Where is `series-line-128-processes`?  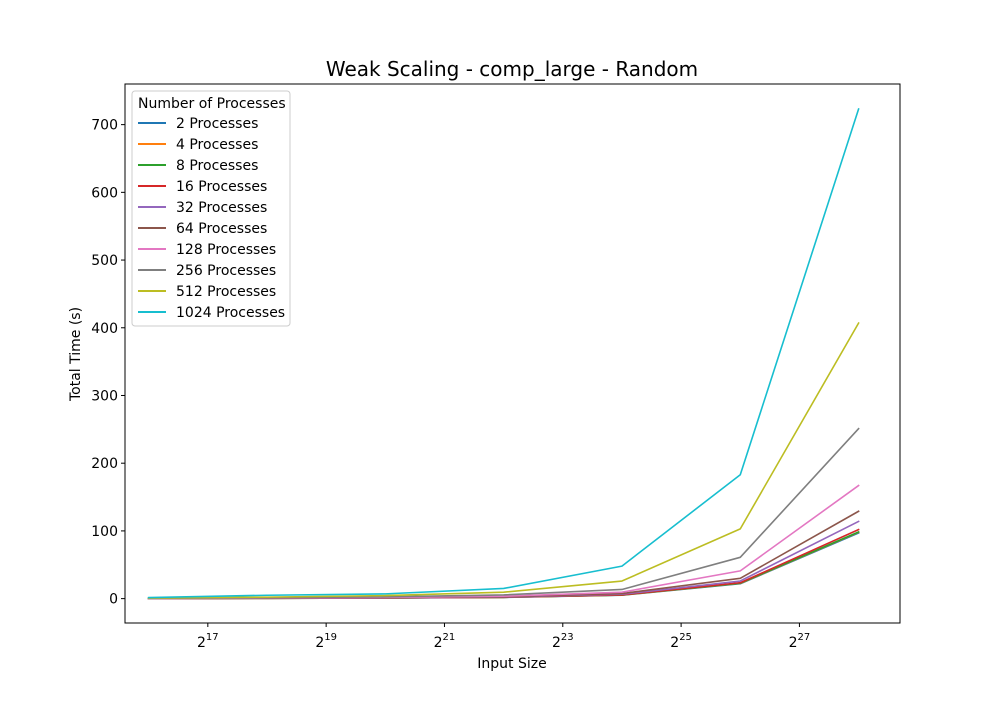
series-line-128-processes is located at coordinates (503, 542).